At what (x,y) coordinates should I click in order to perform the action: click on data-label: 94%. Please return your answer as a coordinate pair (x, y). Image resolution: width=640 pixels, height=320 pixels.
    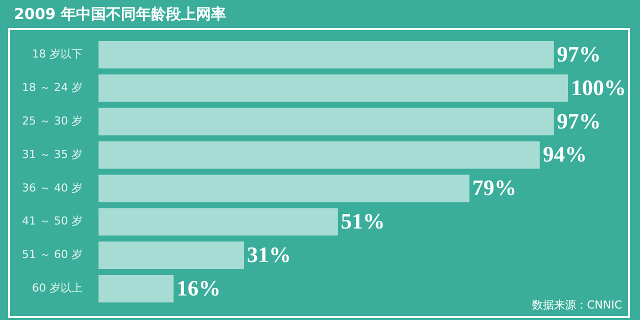
    Looking at the image, I should click on (564, 154).